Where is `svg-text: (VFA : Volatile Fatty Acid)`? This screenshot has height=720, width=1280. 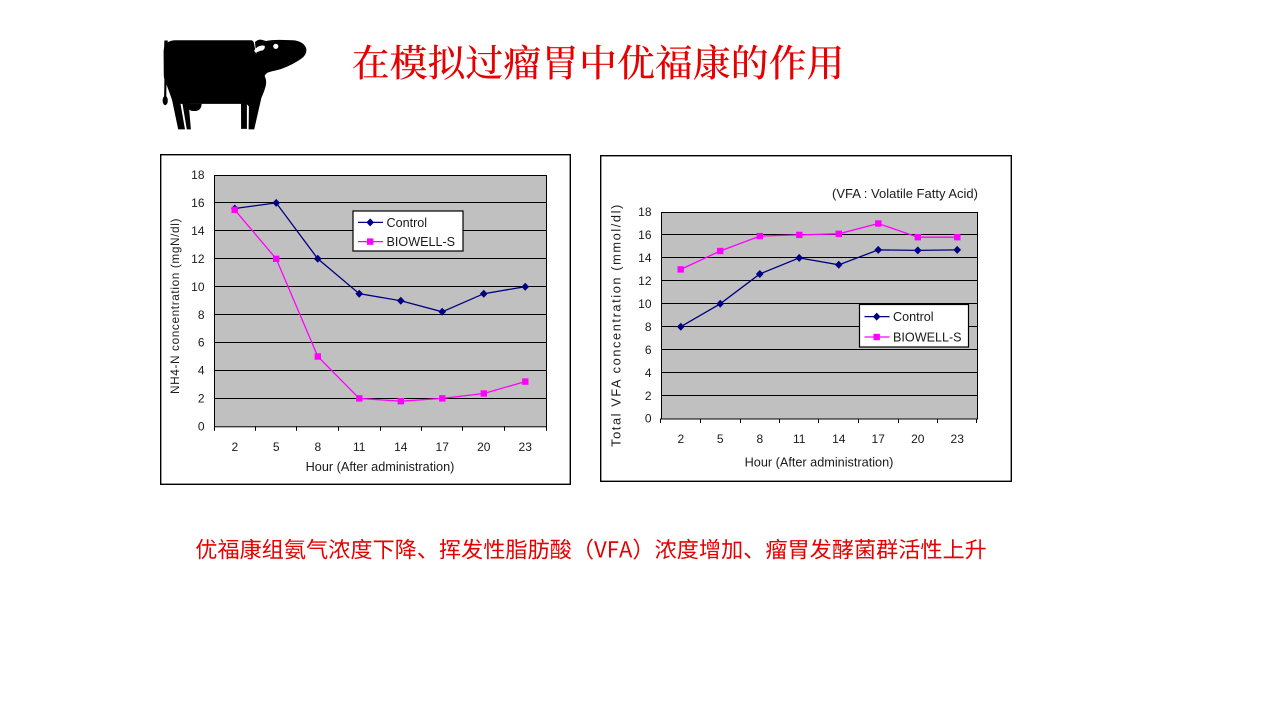
svg-text: (VFA : Volatile Fatty Acid) is located at coordinates (905, 193).